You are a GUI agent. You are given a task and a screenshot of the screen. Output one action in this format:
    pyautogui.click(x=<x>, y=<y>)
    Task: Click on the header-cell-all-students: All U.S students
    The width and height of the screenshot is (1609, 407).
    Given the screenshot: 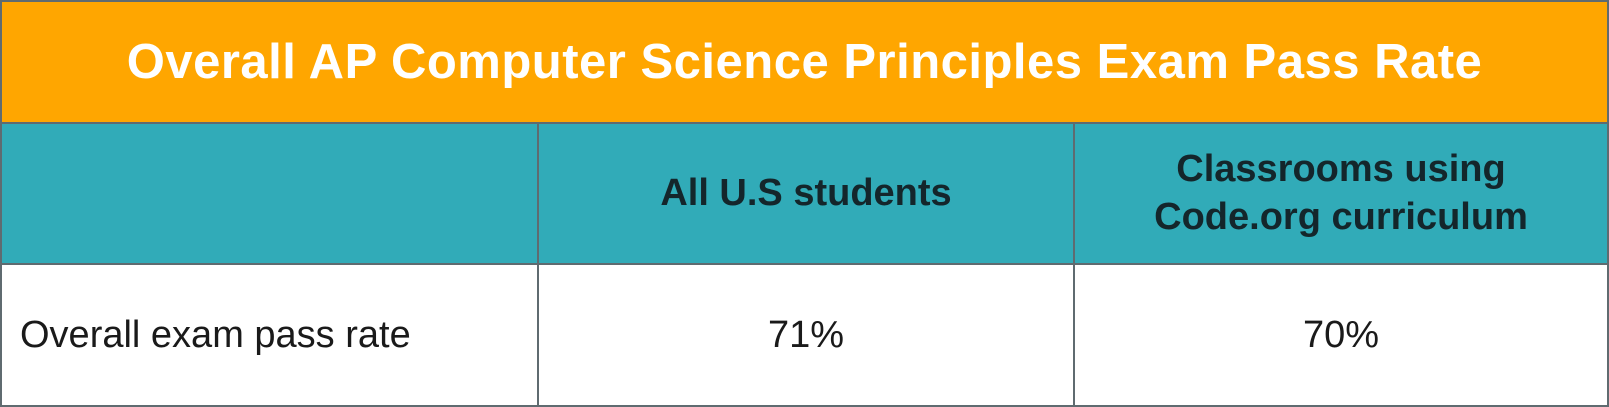 What is the action you would take?
    pyautogui.click(x=807, y=193)
    